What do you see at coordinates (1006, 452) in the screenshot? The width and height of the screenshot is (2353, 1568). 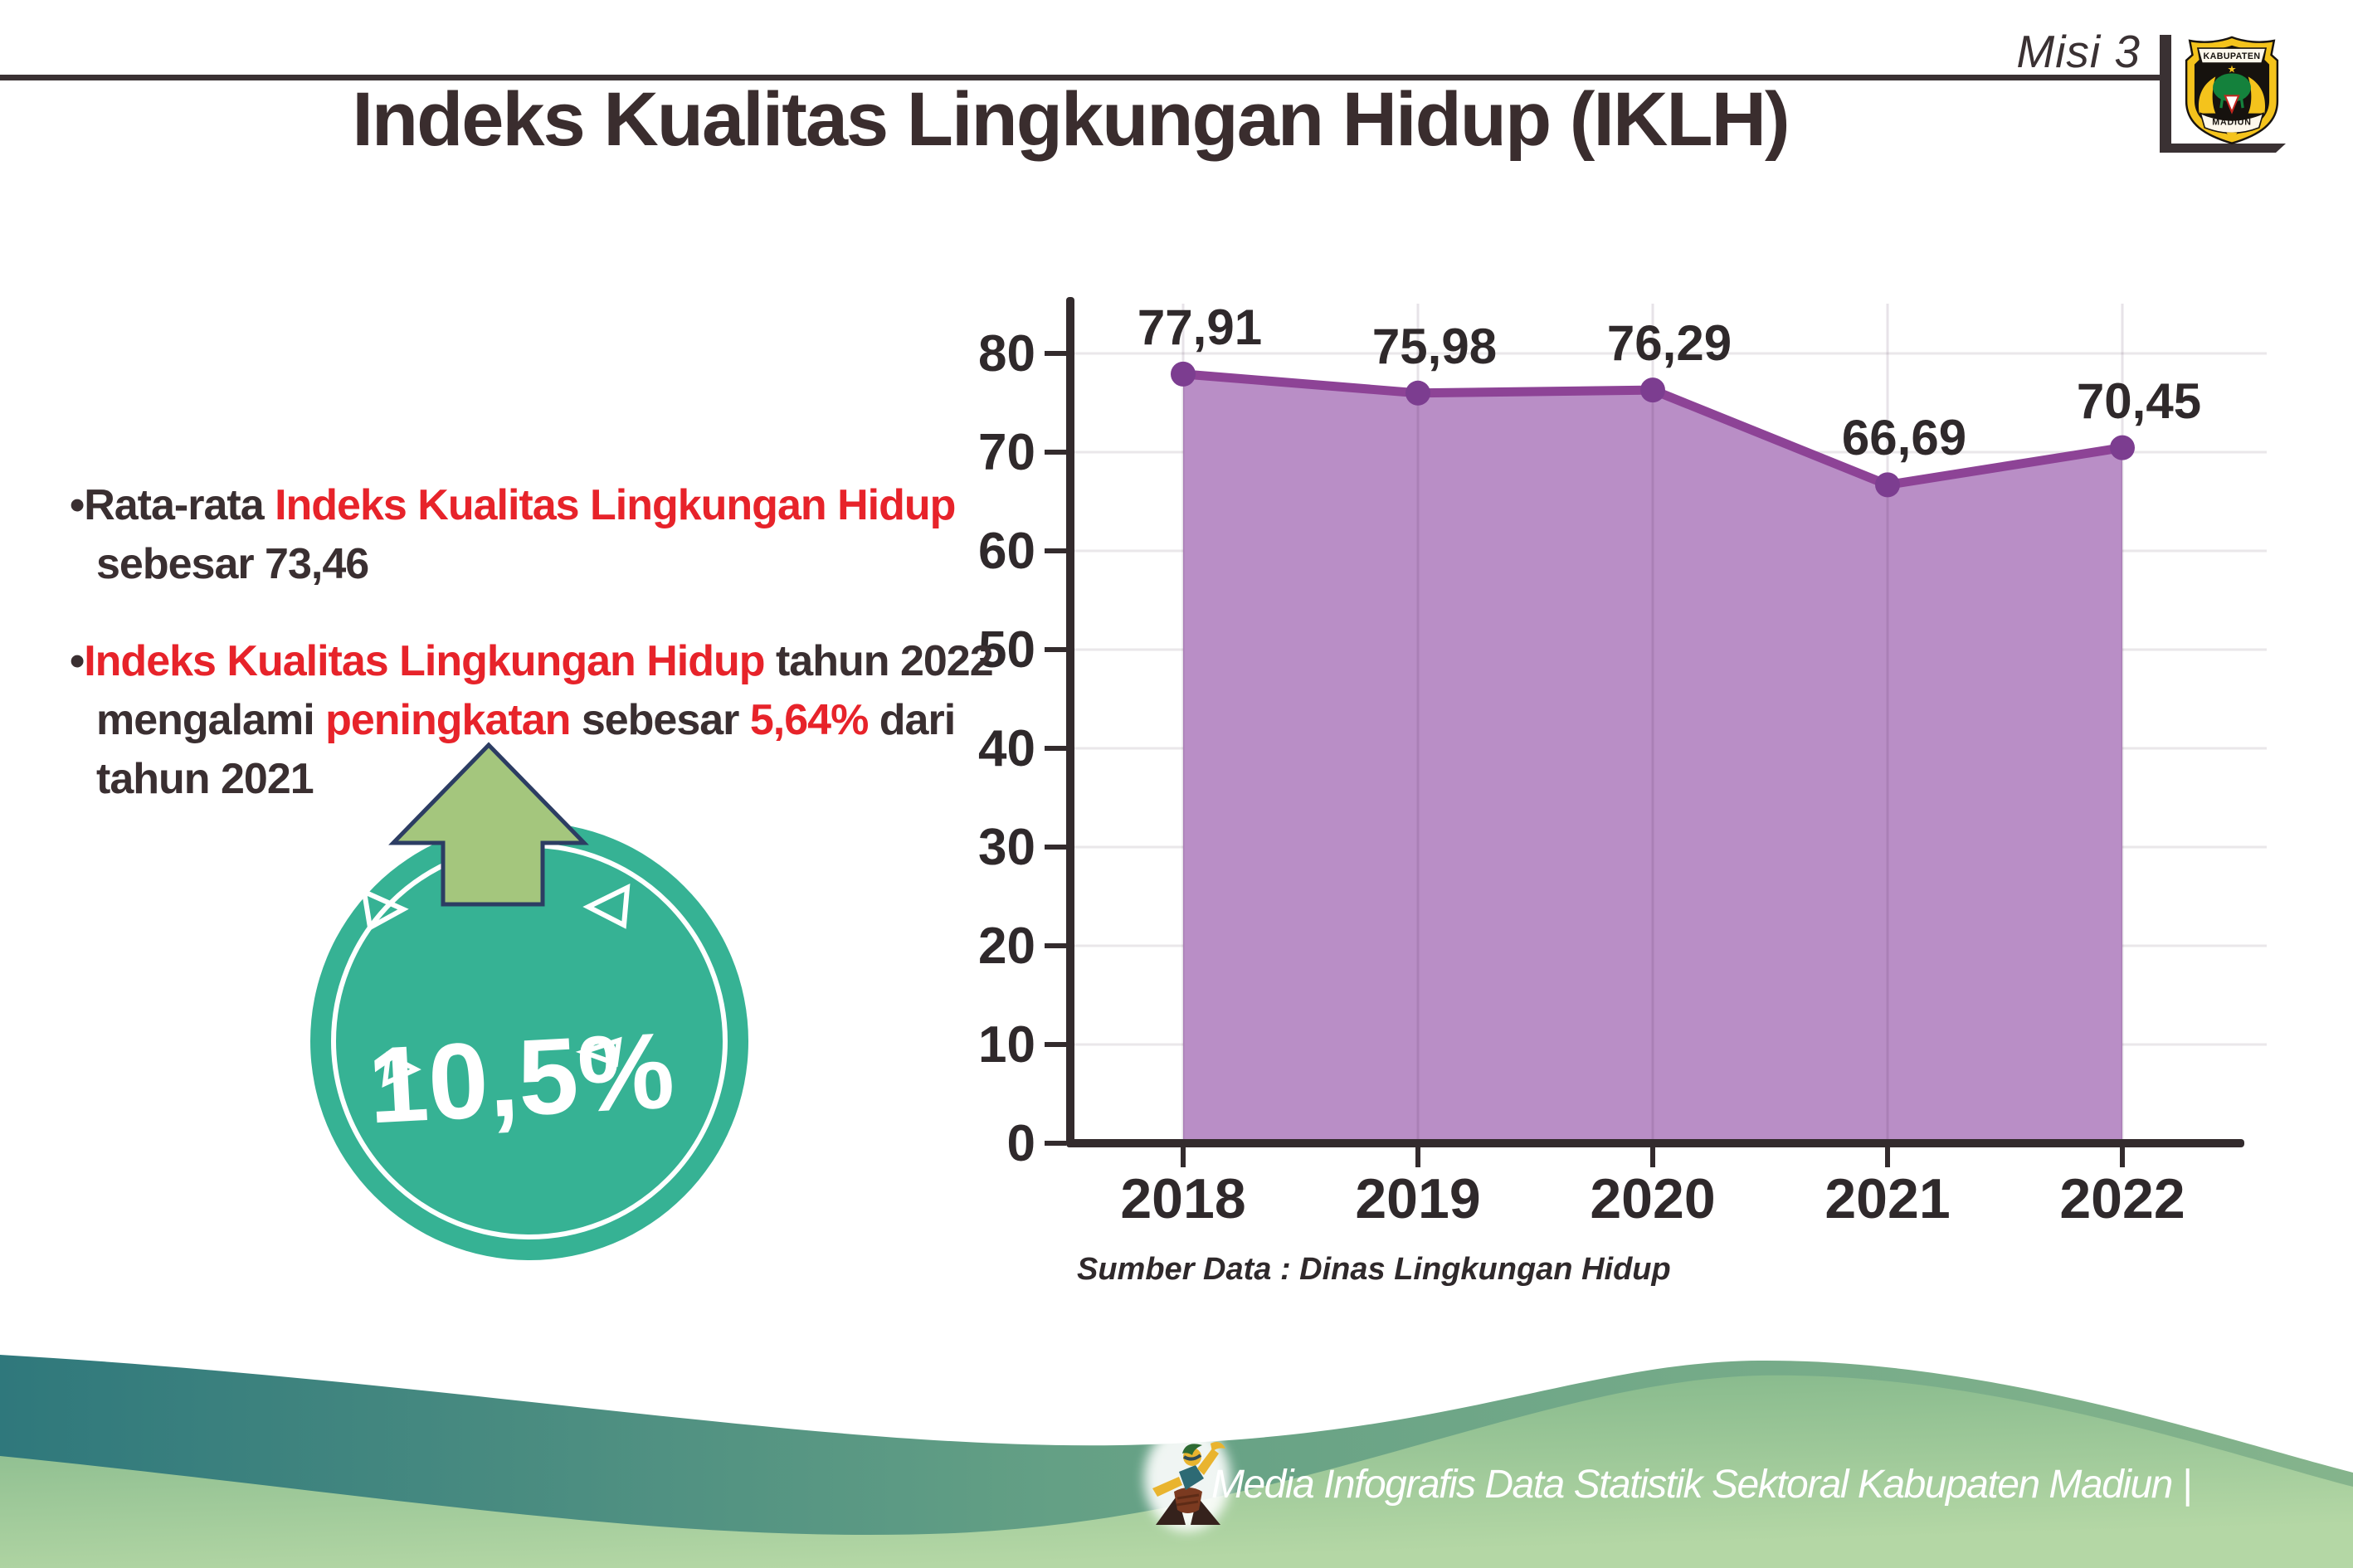 I see `y-tick-label: 70` at bounding box center [1006, 452].